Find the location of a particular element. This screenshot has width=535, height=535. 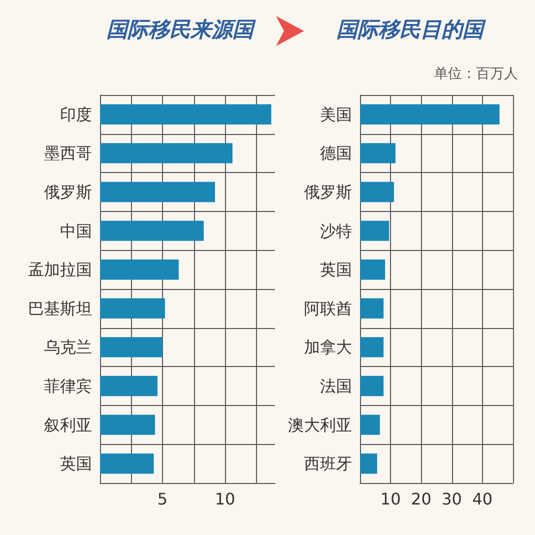

y-tick-label: 巴基斯坦 is located at coordinates (60, 308).